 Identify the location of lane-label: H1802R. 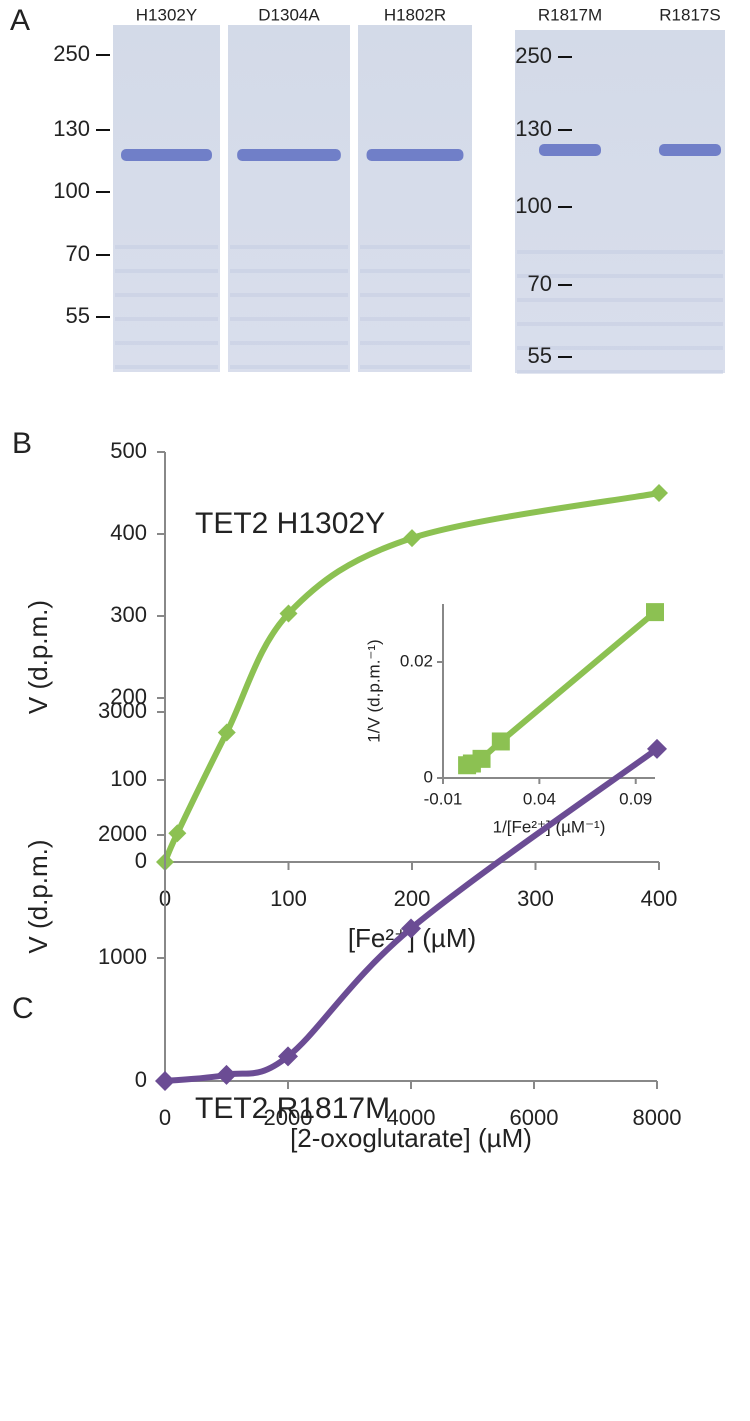
(415, 14).